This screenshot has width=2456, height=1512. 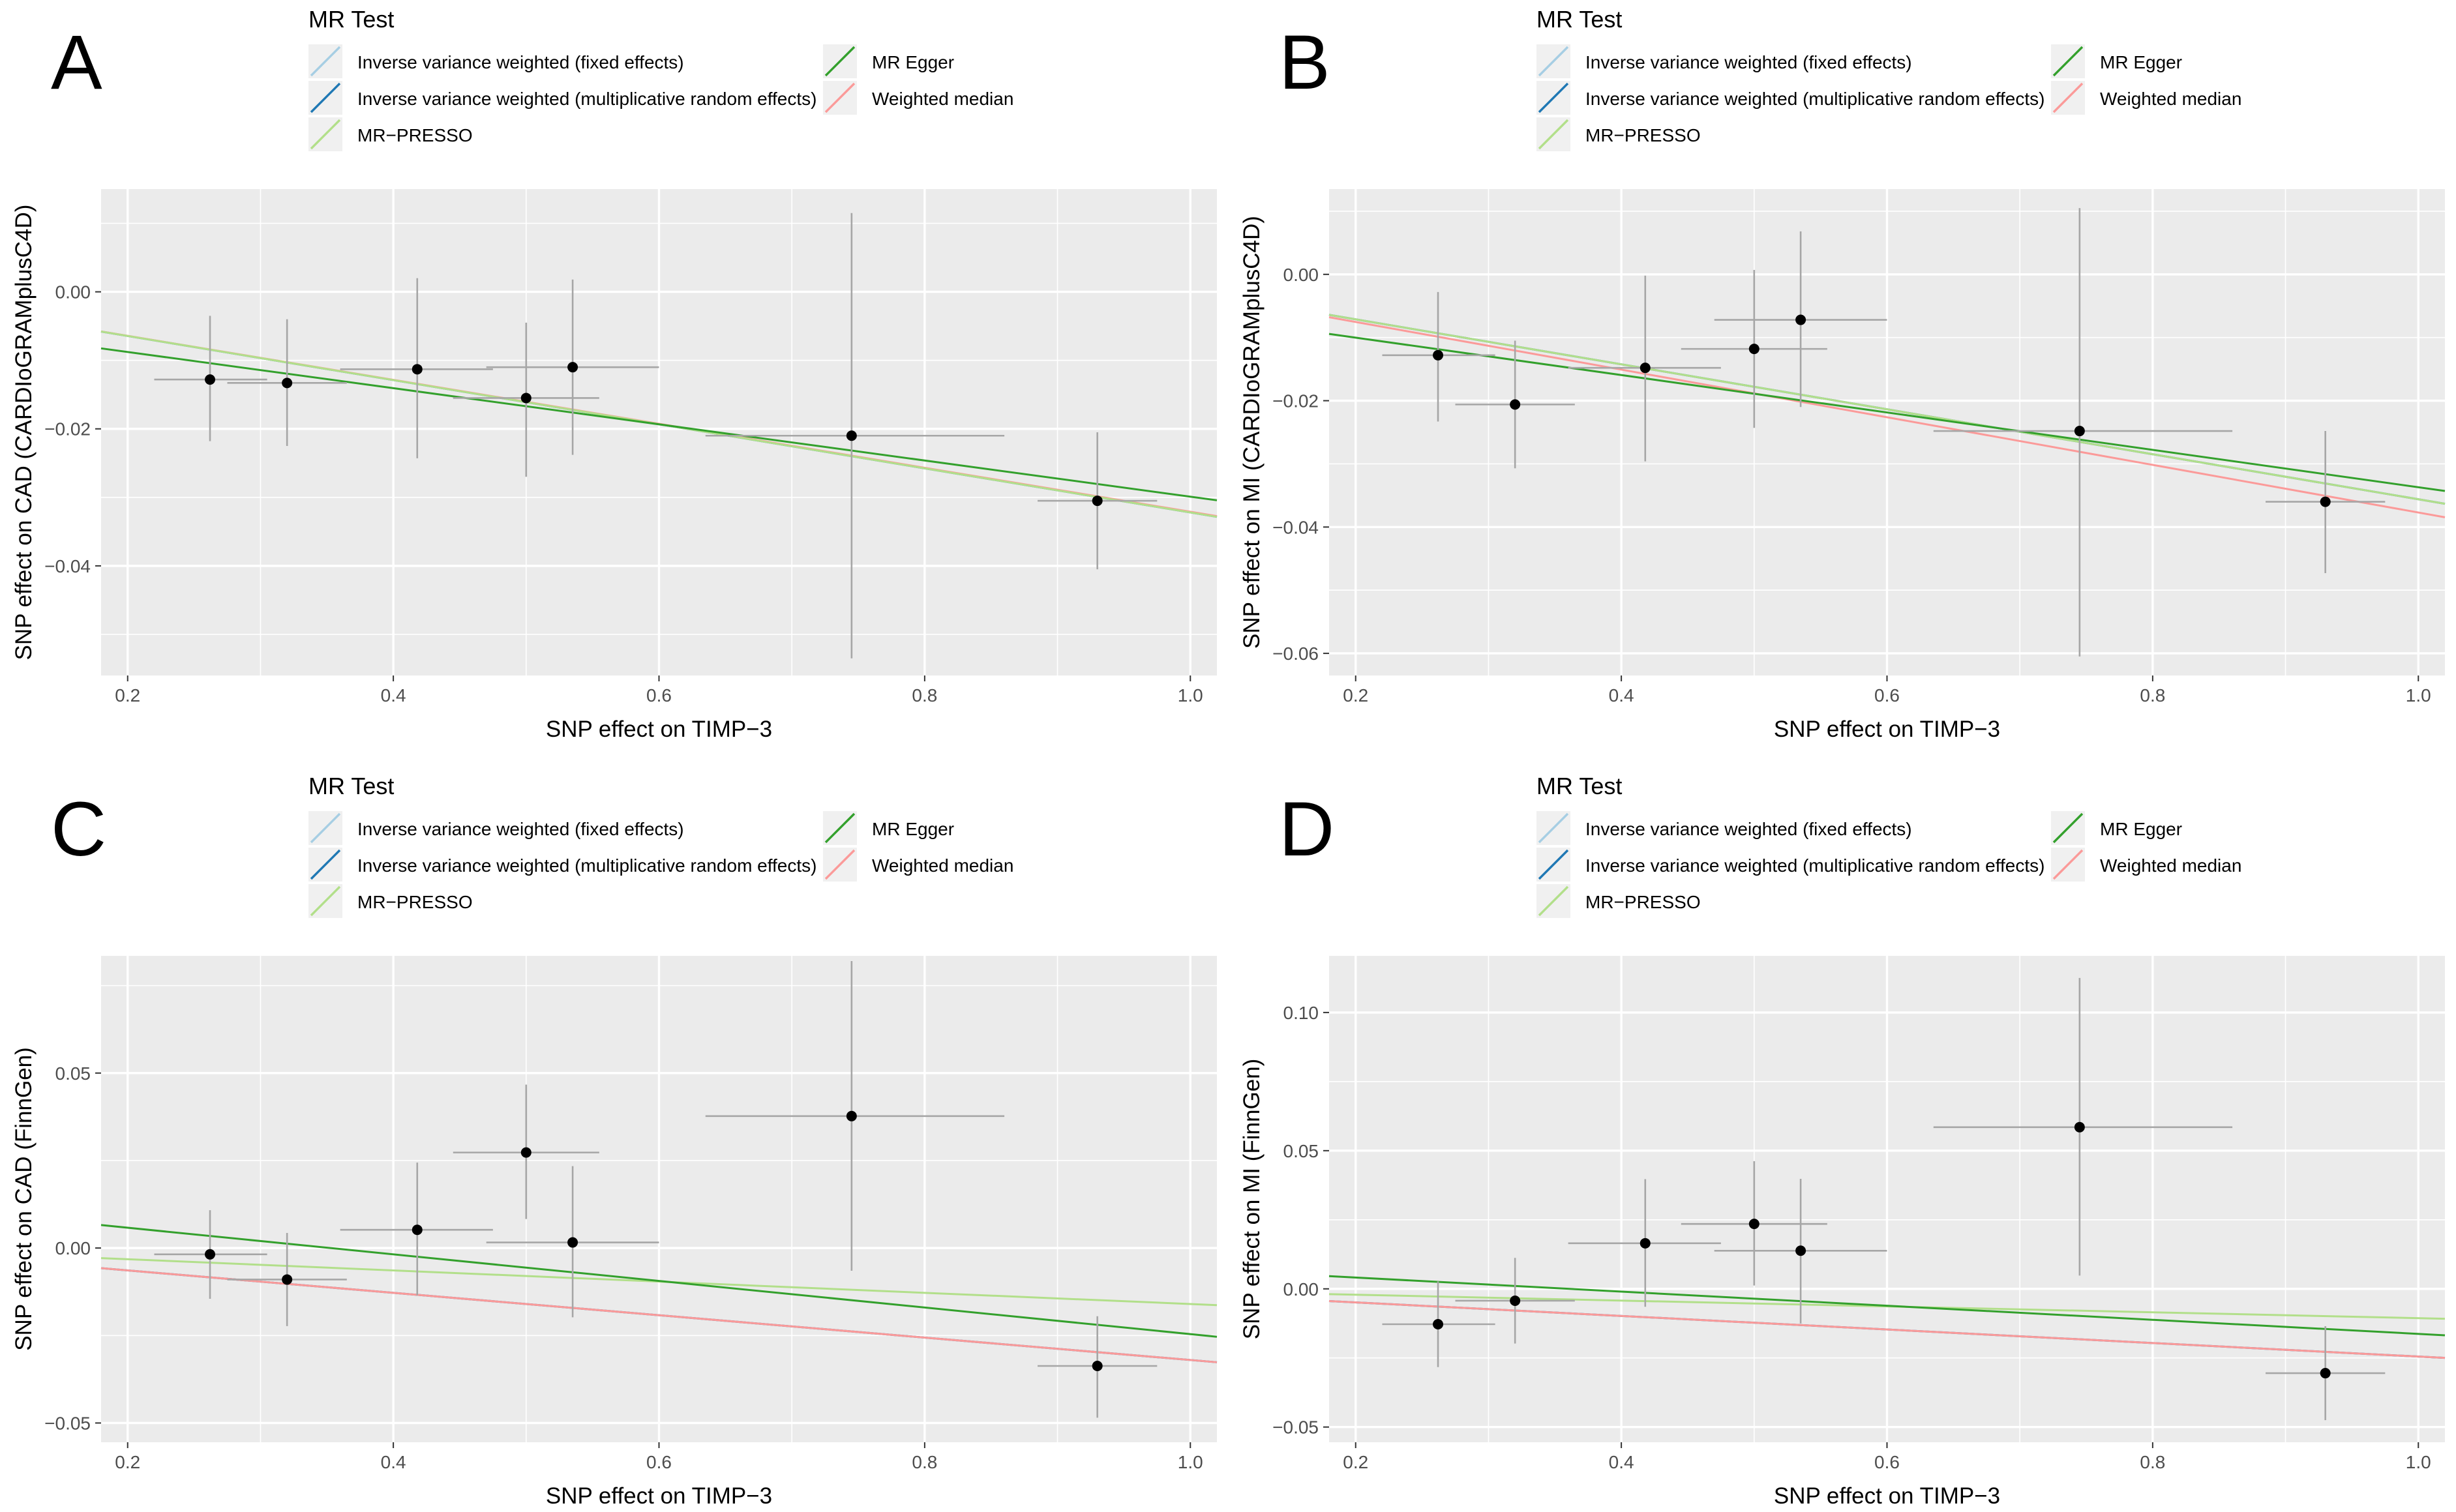 I want to click on y-axis-title: SNP effect on CAD (CARDIoGRAMplusC4D), so click(x=24, y=433).